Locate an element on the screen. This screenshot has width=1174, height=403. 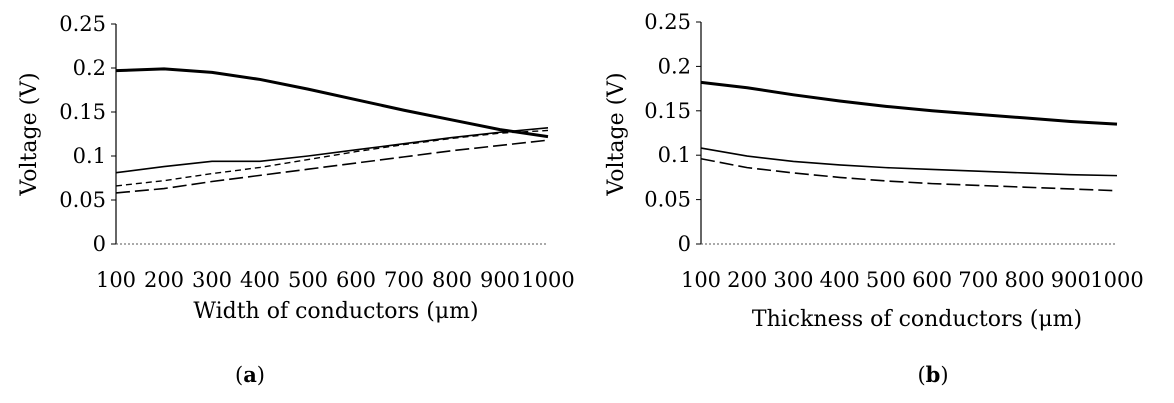
caption-a: (a) is located at coordinates (250, 374).